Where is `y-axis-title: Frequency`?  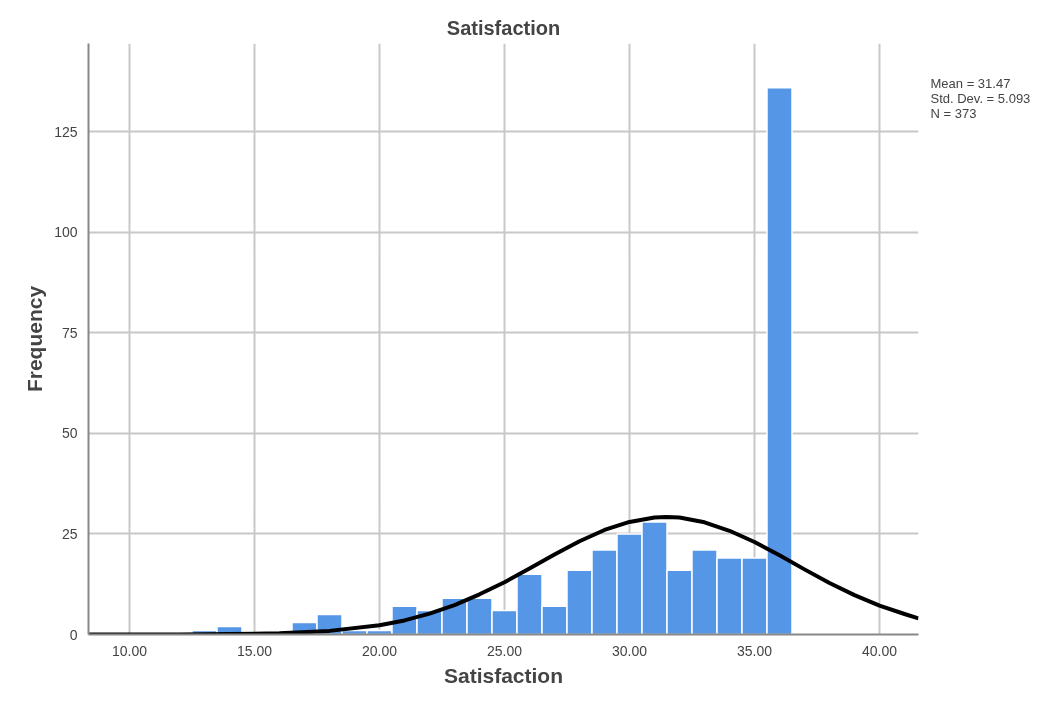
y-axis-title: Frequency is located at coordinates (35, 339).